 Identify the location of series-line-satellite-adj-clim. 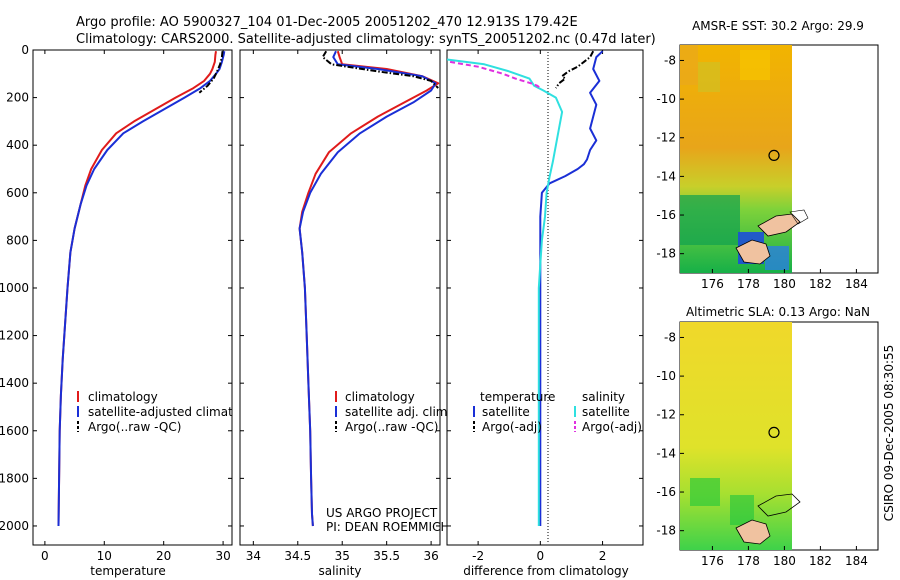
(367, 288).